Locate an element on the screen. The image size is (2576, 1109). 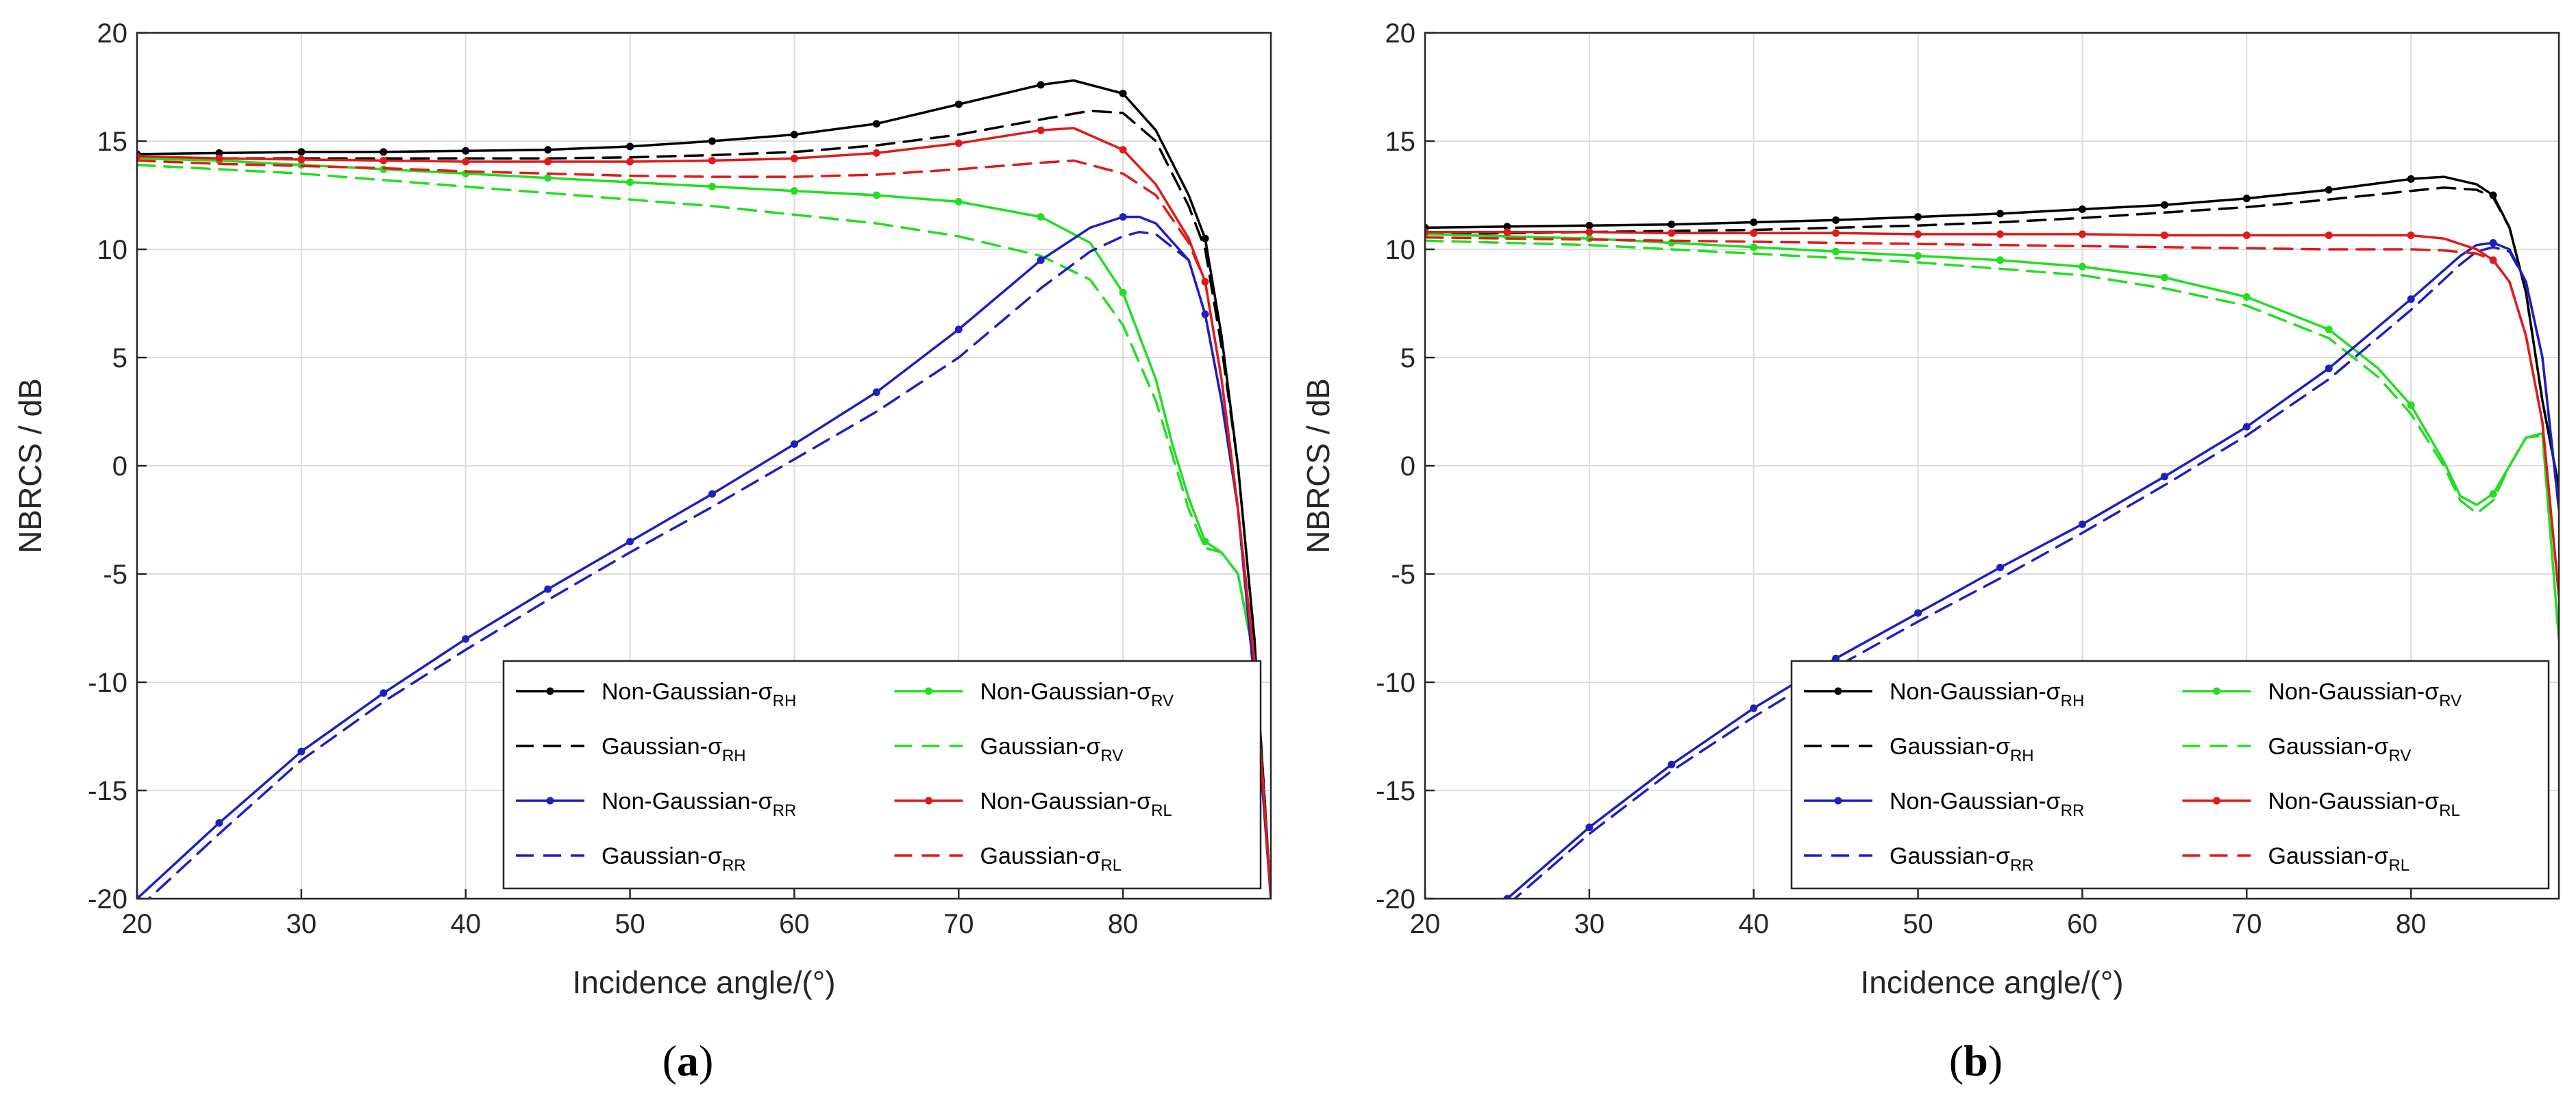
legend-label: Gaussian-σRH is located at coordinates (674, 750).